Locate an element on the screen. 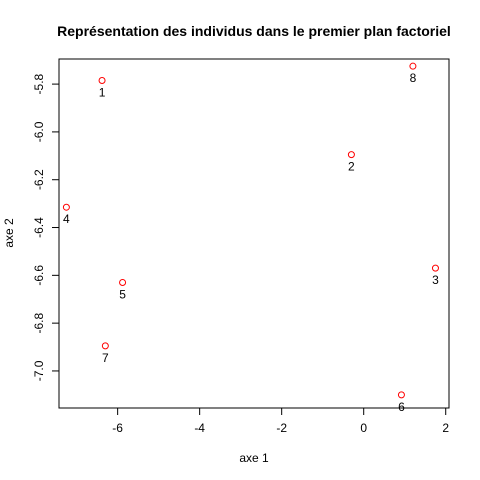 The height and width of the screenshot is (480, 480). x-tick-label: 0 is located at coordinates (363, 428).